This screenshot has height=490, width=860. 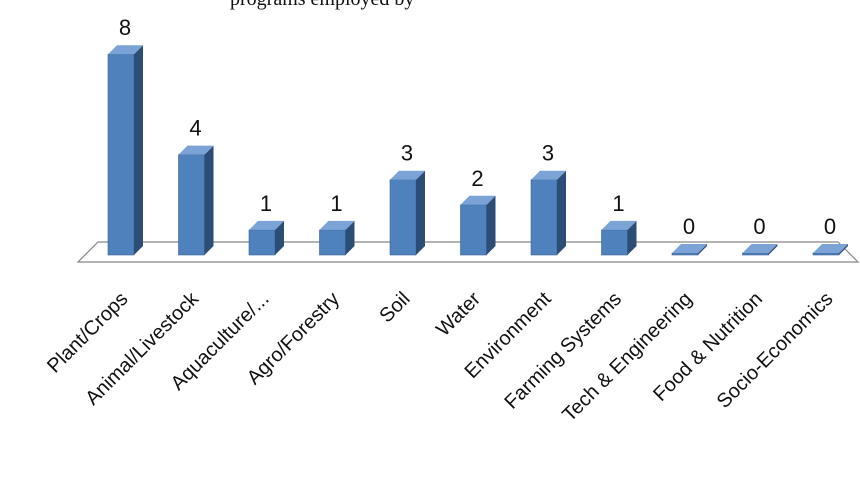 I want to click on category-label: Soil, so click(x=394, y=307).